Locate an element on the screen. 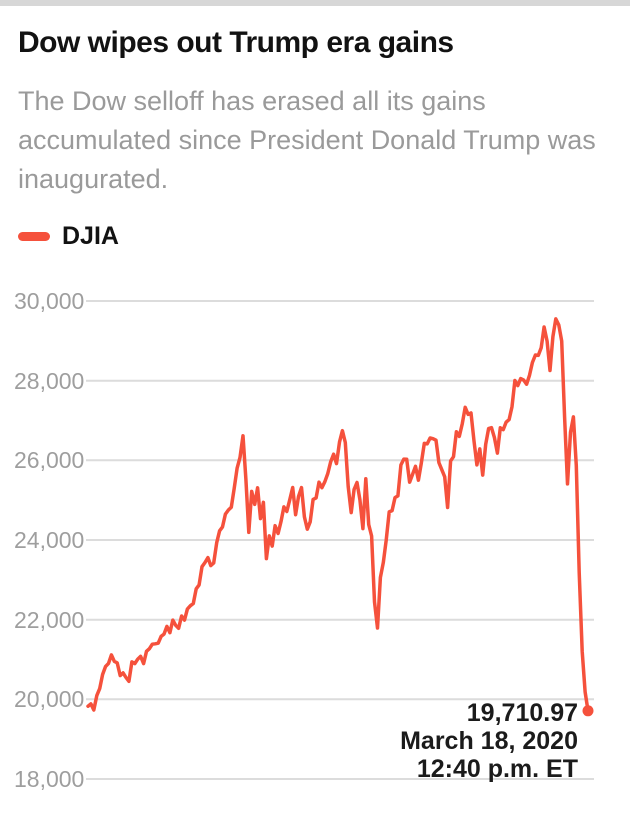  chart-title: Dow wipes out Trump era gains is located at coordinates (236, 42).